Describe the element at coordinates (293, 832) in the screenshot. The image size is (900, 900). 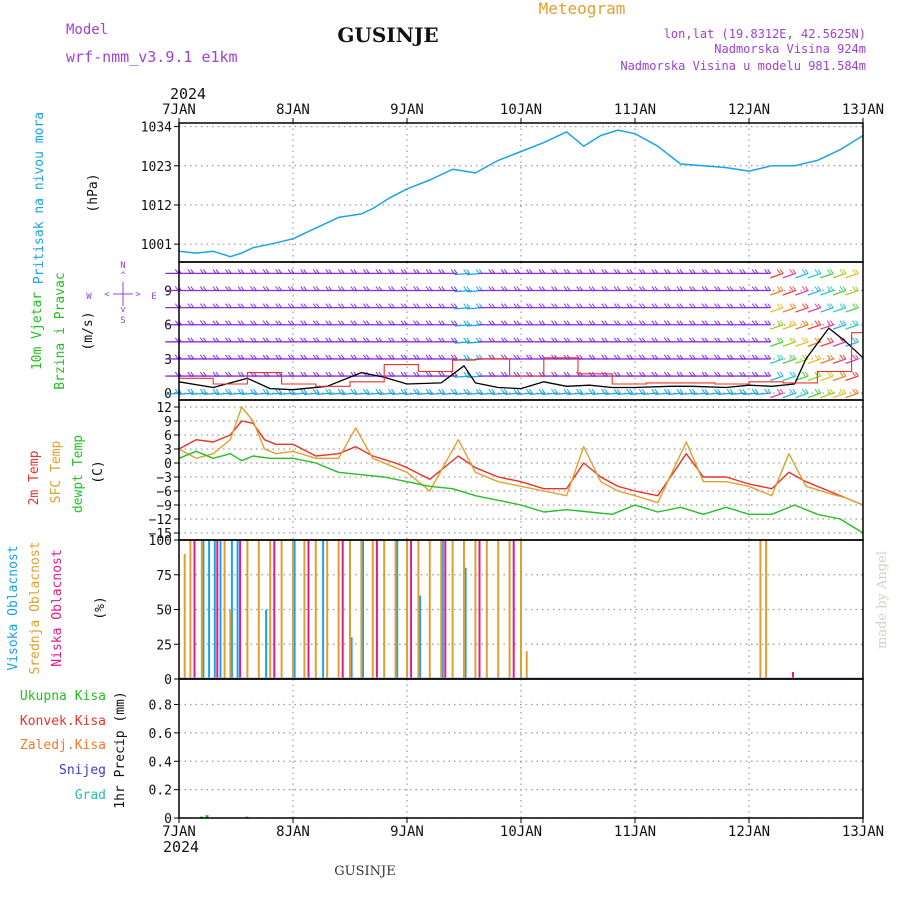
I see `tick-label-8jan-b: 8JAN` at that location.